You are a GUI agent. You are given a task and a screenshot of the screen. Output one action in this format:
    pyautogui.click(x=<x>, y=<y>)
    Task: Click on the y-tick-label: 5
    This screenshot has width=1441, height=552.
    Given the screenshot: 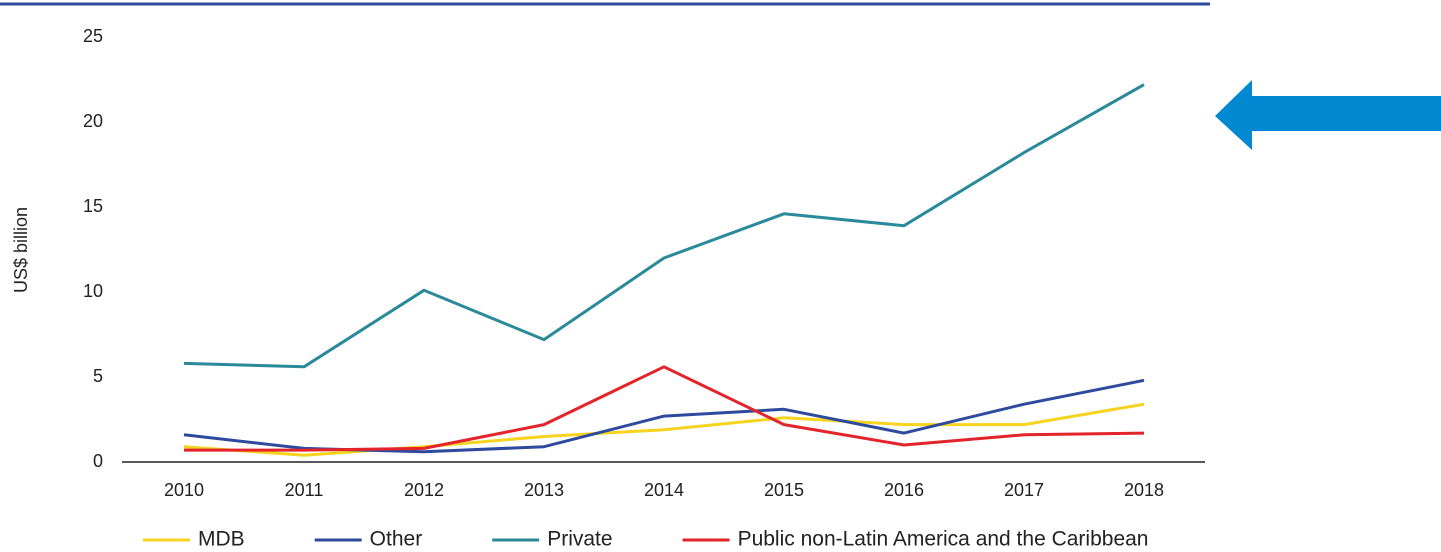 What is the action you would take?
    pyautogui.click(x=98, y=376)
    